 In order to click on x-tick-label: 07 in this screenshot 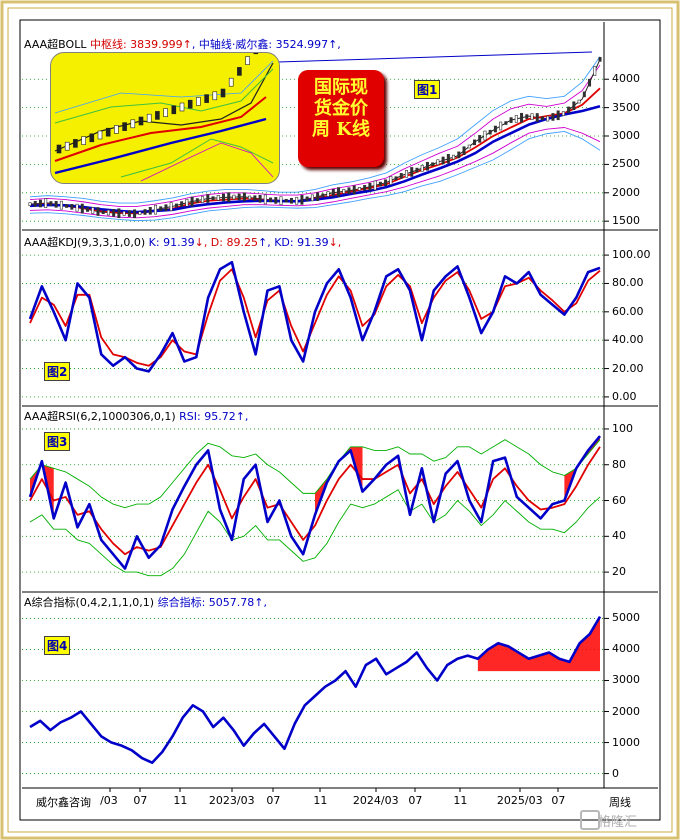, I will do `click(415, 800)`.